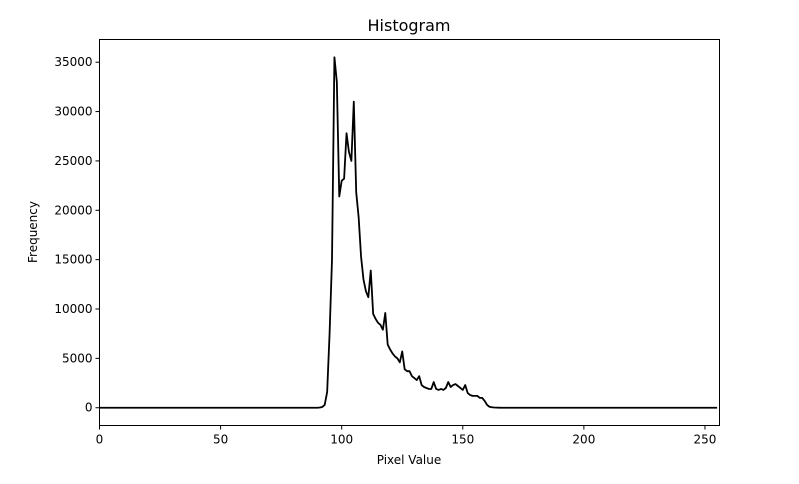  I want to click on x-tick-label: 200, so click(583, 440).